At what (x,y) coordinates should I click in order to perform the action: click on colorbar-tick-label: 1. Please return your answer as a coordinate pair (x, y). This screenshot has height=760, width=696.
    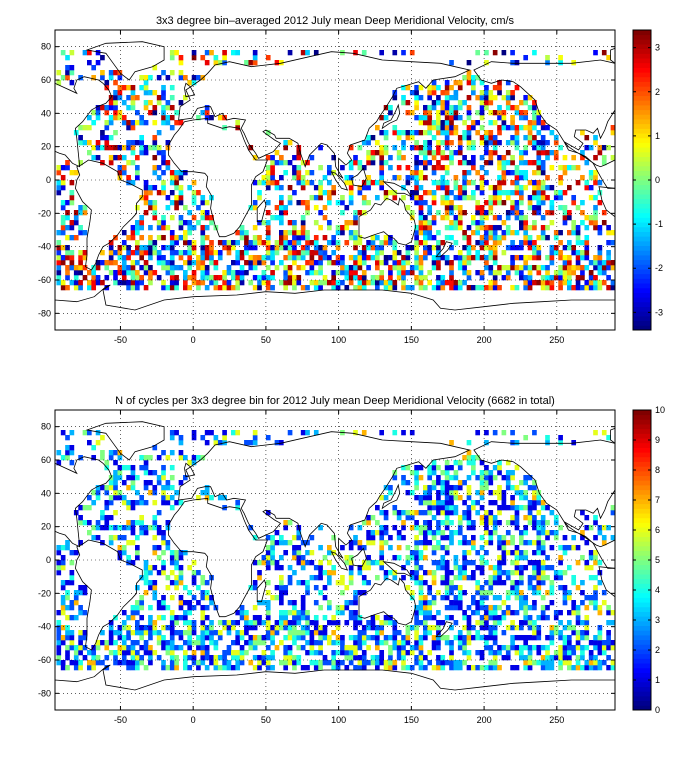
    Looking at the image, I should click on (657, 680).